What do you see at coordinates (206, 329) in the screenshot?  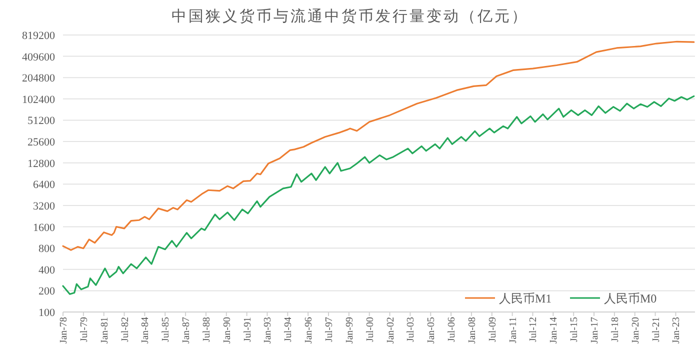 I see `x-tick-label: Jul-88` at bounding box center [206, 329].